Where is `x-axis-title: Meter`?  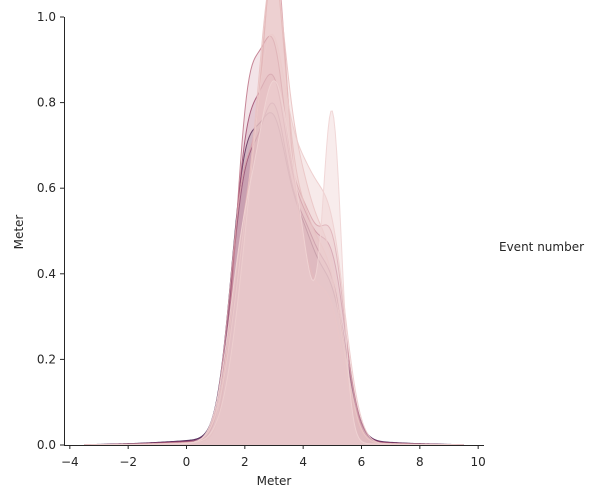
x-axis-title: Meter is located at coordinates (274, 481).